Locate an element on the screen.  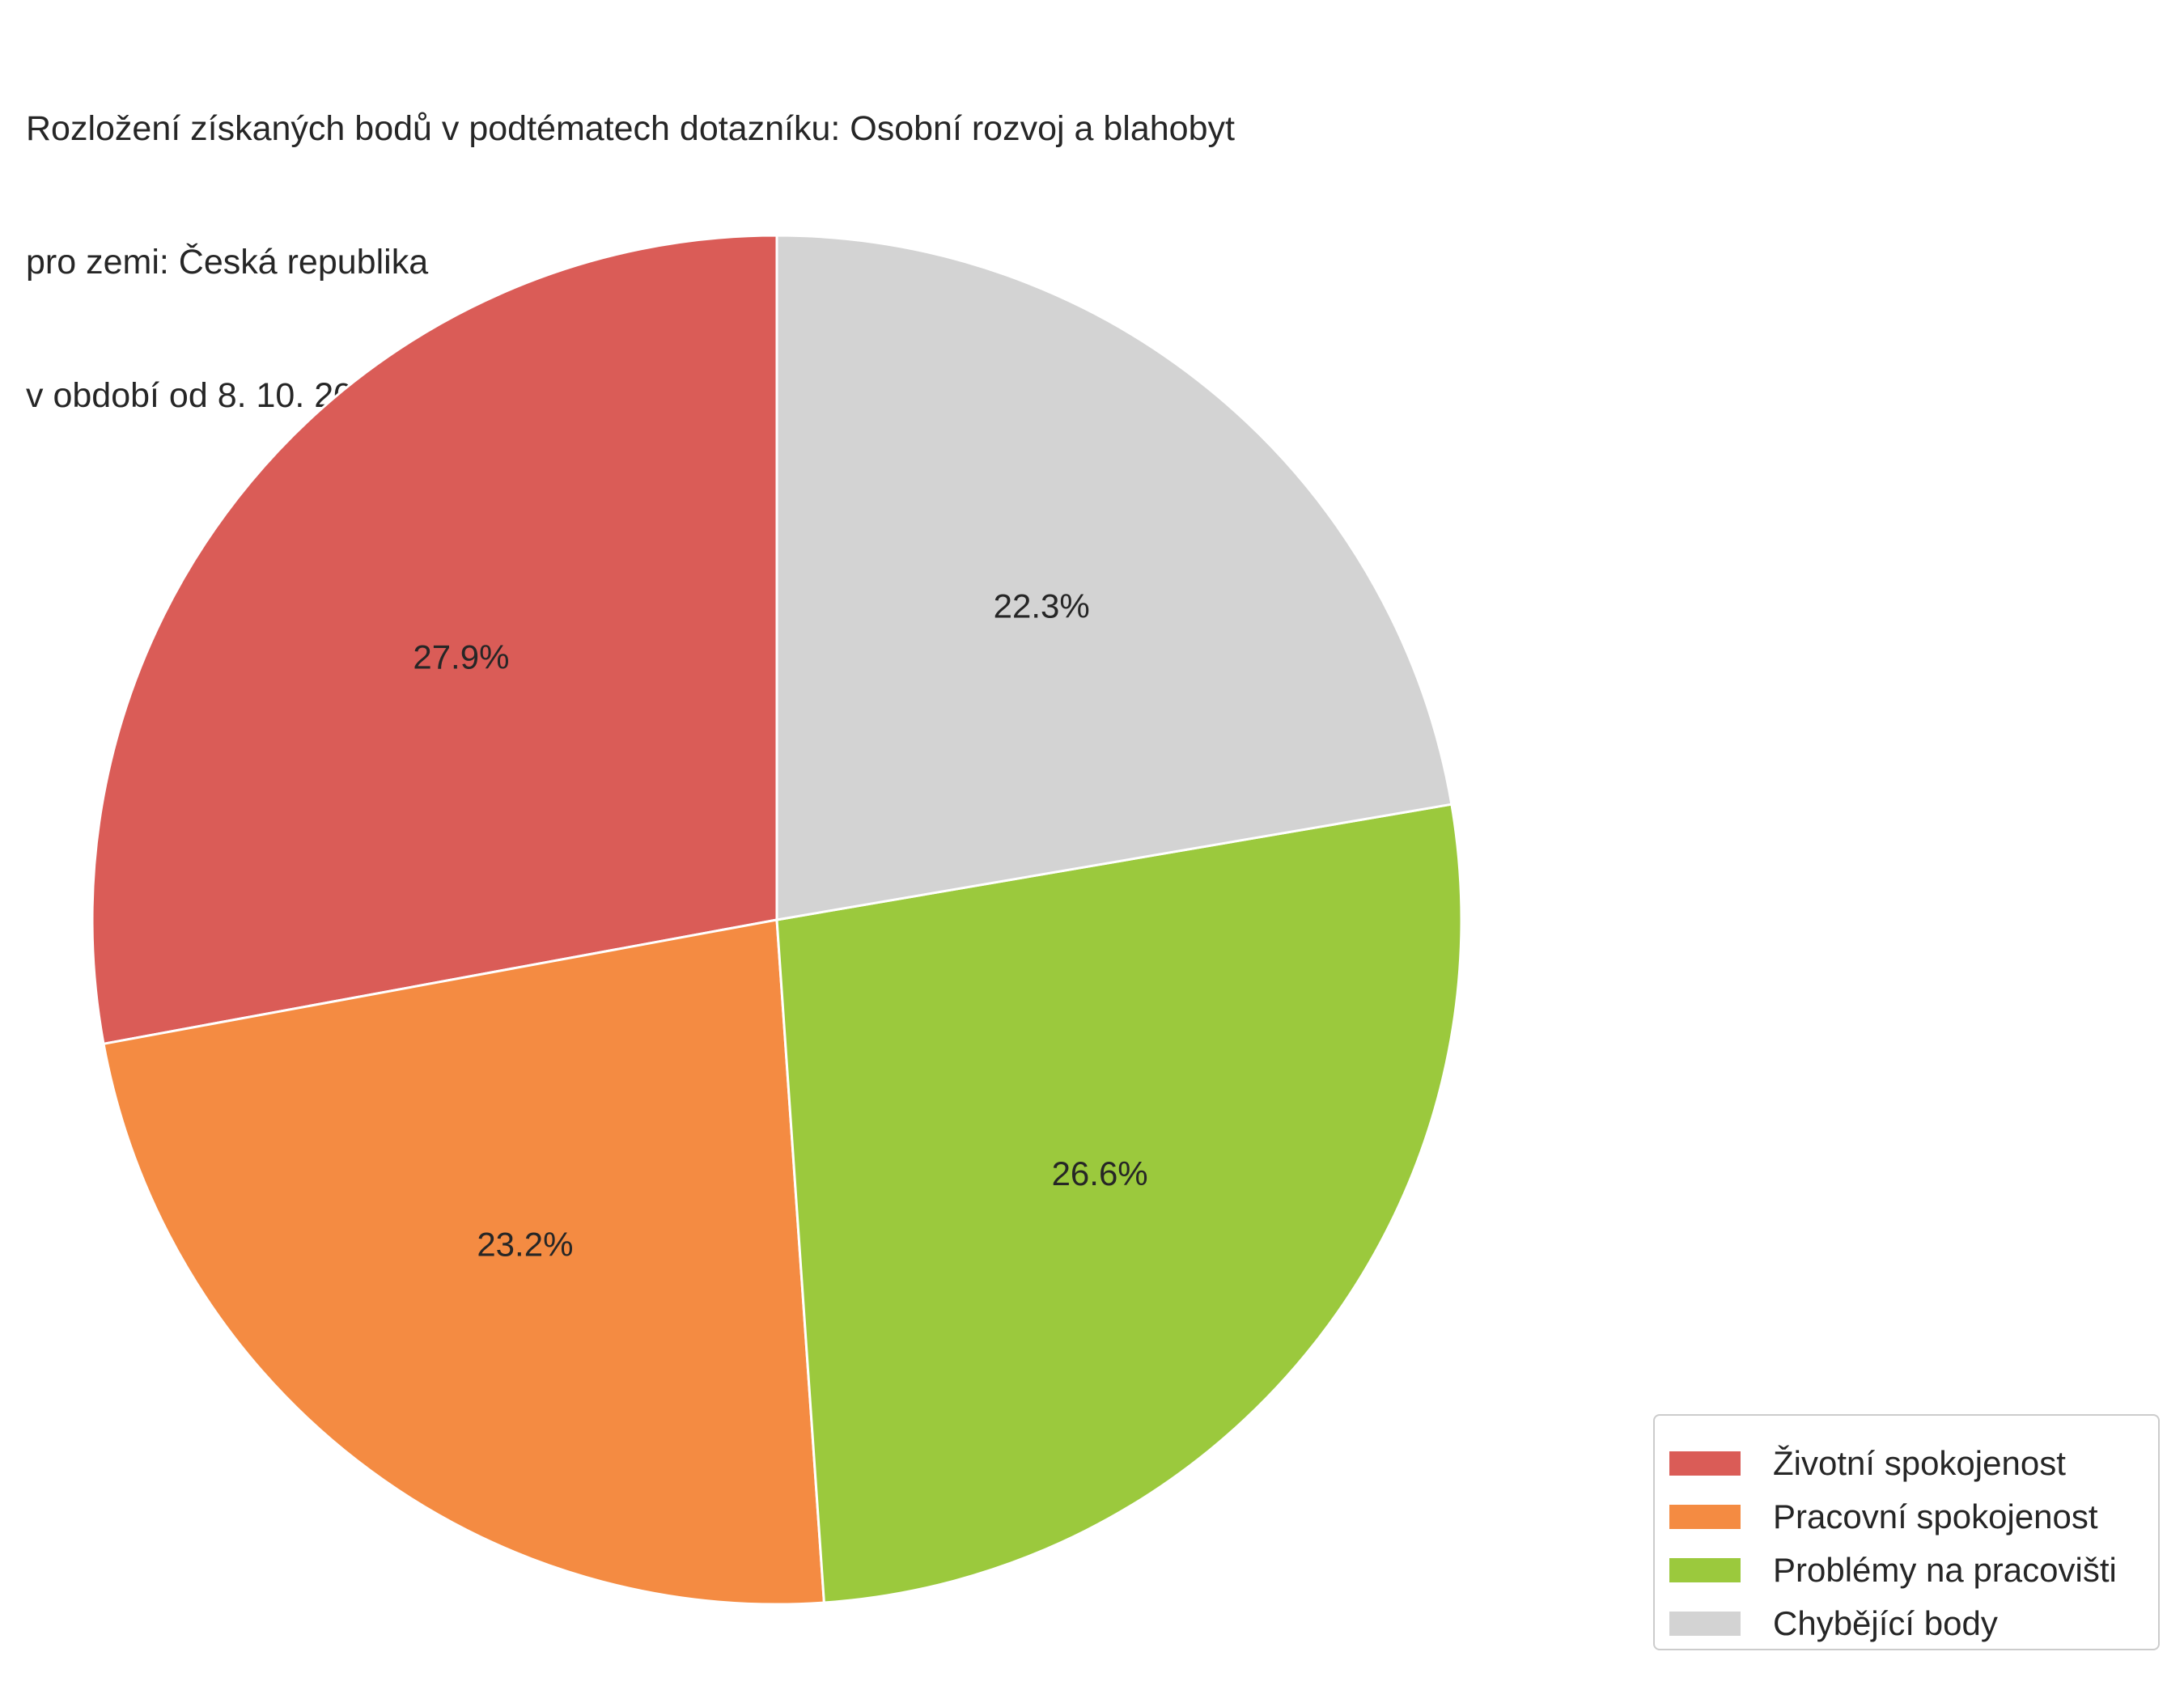
legend-label: Chybějící body is located at coordinates (1886, 1623).